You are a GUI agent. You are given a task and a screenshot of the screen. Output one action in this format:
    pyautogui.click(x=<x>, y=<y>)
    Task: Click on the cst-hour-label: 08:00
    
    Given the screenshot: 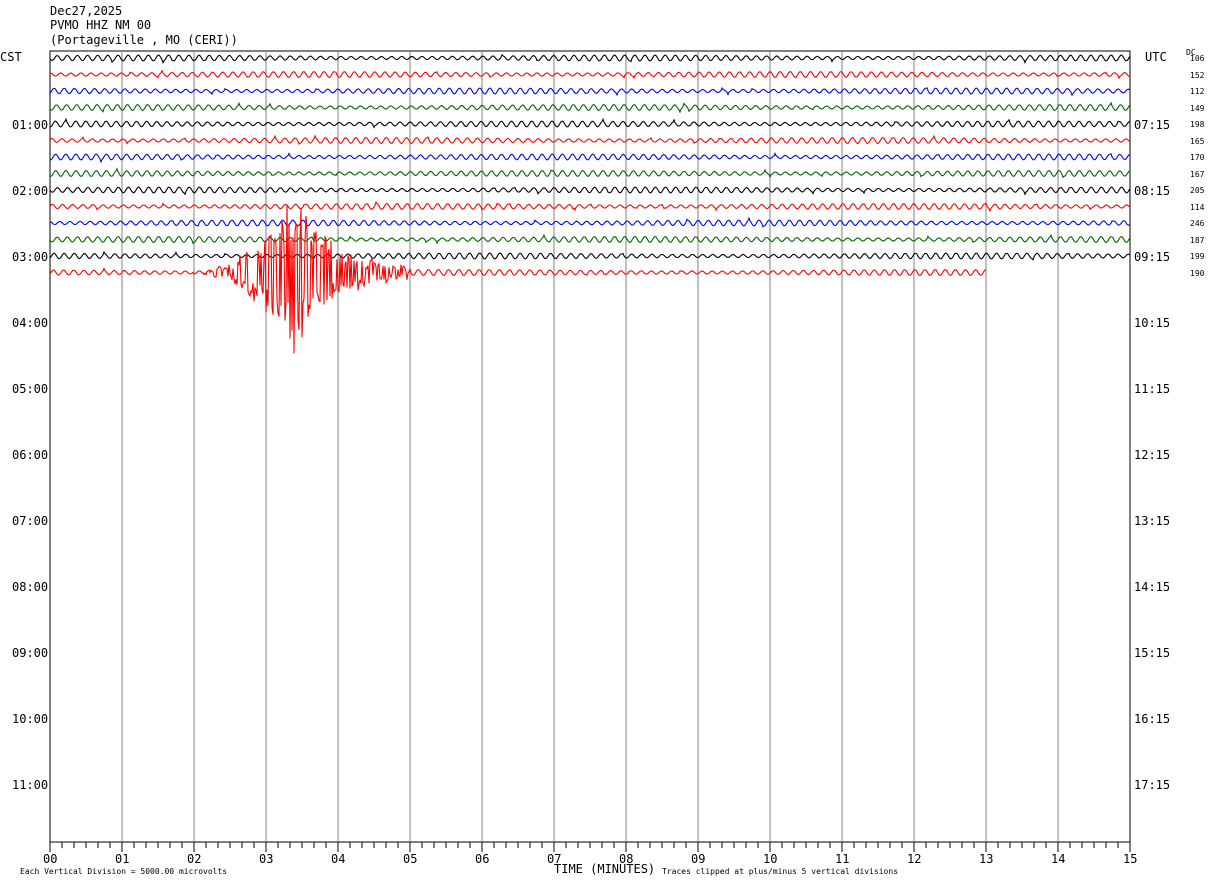 What is the action you would take?
    pyautogui.click(x=30, y=587)
    